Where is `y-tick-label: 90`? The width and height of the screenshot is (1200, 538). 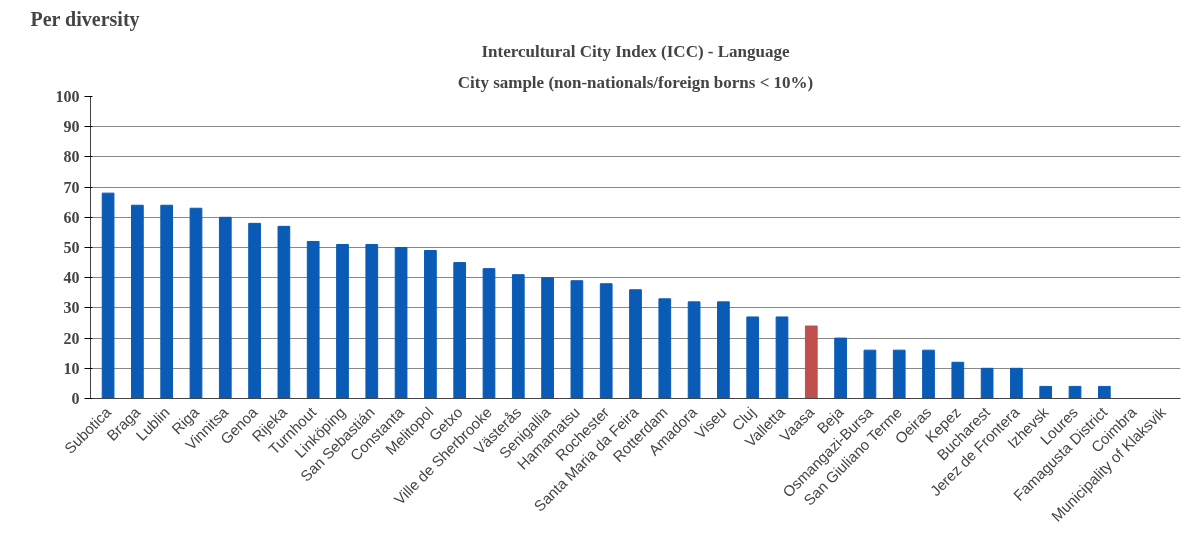
y-tick-label: 90 is located at coordinates (71, 127).